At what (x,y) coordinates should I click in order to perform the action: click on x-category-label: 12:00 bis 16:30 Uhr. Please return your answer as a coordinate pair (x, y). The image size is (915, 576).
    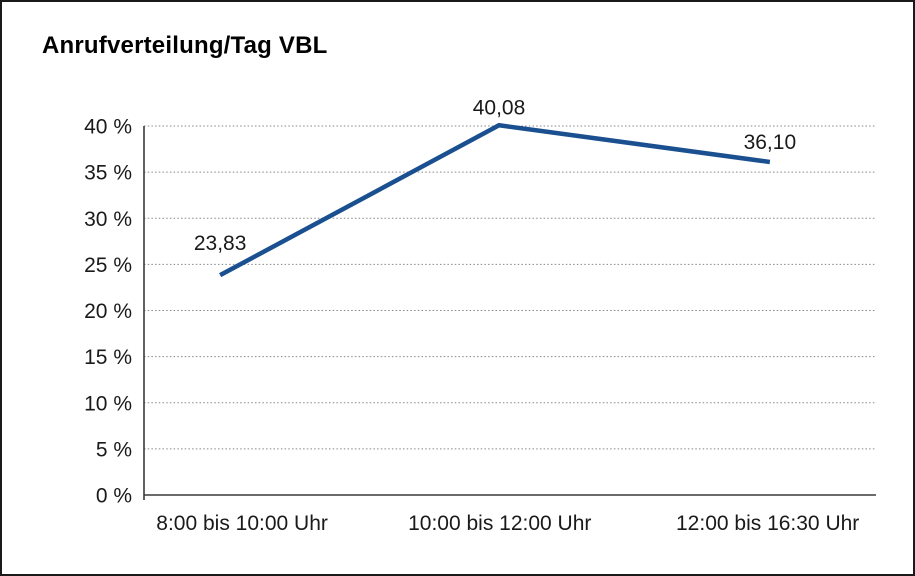
    Looking at the image, I should click on (767, 523).